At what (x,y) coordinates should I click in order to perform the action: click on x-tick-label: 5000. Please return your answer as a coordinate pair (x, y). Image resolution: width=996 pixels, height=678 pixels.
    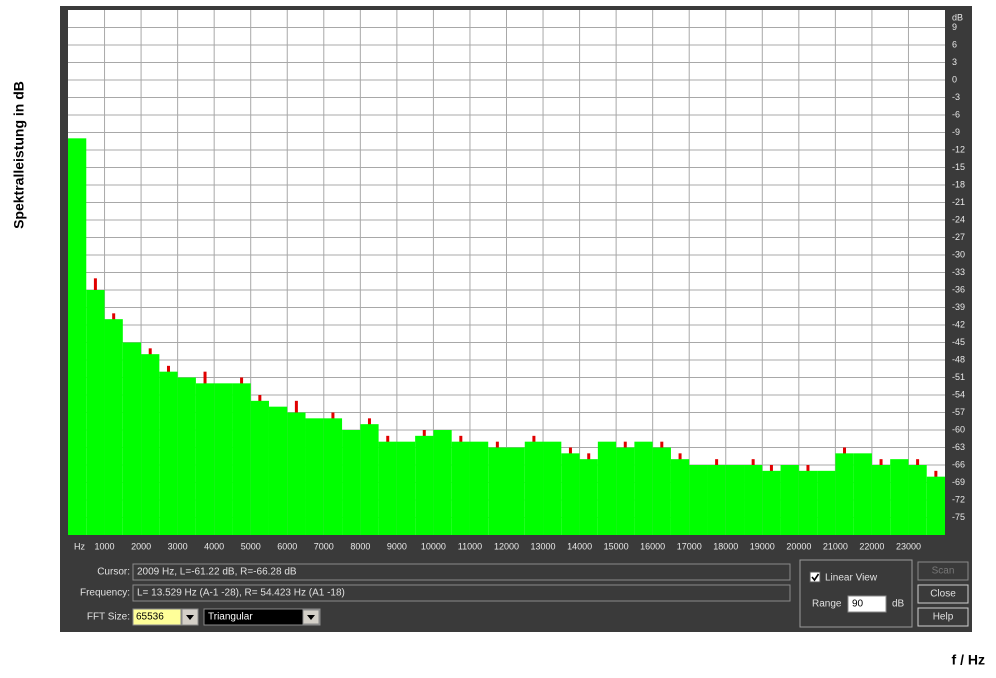
    Looking at the image, I should click on (251, 546).